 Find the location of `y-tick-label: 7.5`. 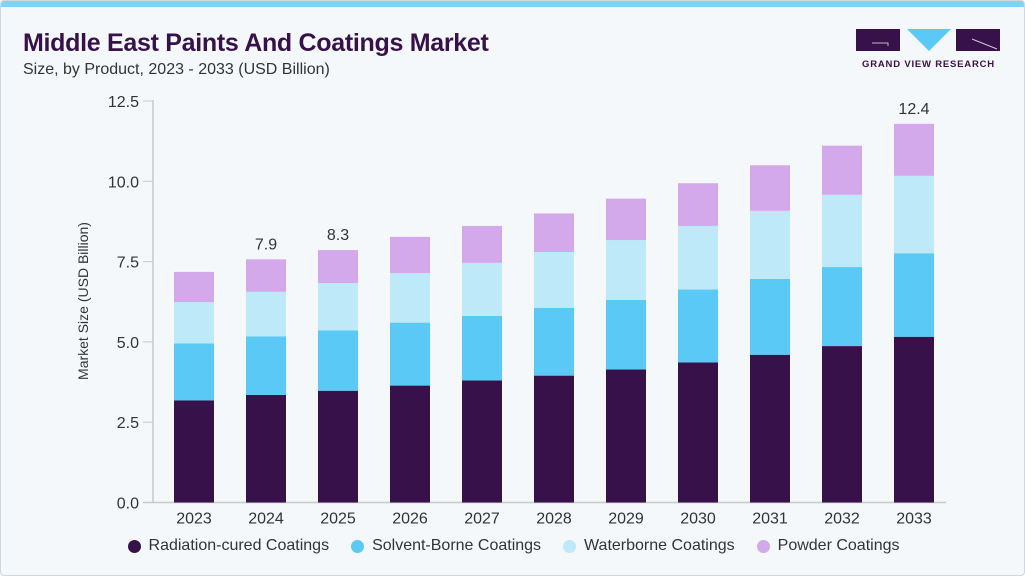

y-tick-label: 7.5 is located at coordinates (128, 263).